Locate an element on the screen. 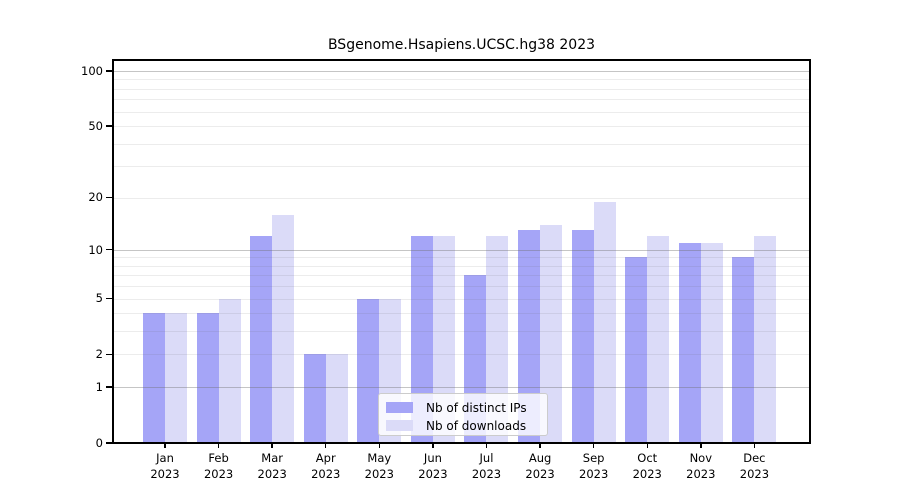  bar-distinct-ips-apr is located at coordinates (314, 398).